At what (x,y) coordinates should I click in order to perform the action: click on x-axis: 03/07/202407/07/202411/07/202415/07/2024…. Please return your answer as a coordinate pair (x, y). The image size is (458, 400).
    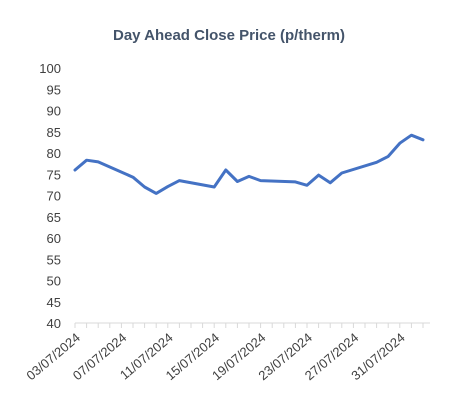
    Looking at the image, I should click on (226, 352).